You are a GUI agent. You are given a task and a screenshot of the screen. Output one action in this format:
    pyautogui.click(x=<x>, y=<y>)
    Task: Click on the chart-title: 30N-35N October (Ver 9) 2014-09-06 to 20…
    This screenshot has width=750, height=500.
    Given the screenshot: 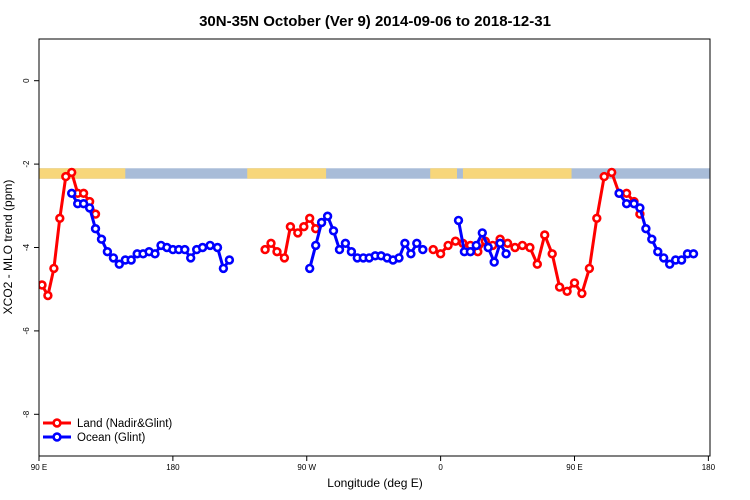 What is the action you would take?
    pyautogui.click(x=375, y=21)
    